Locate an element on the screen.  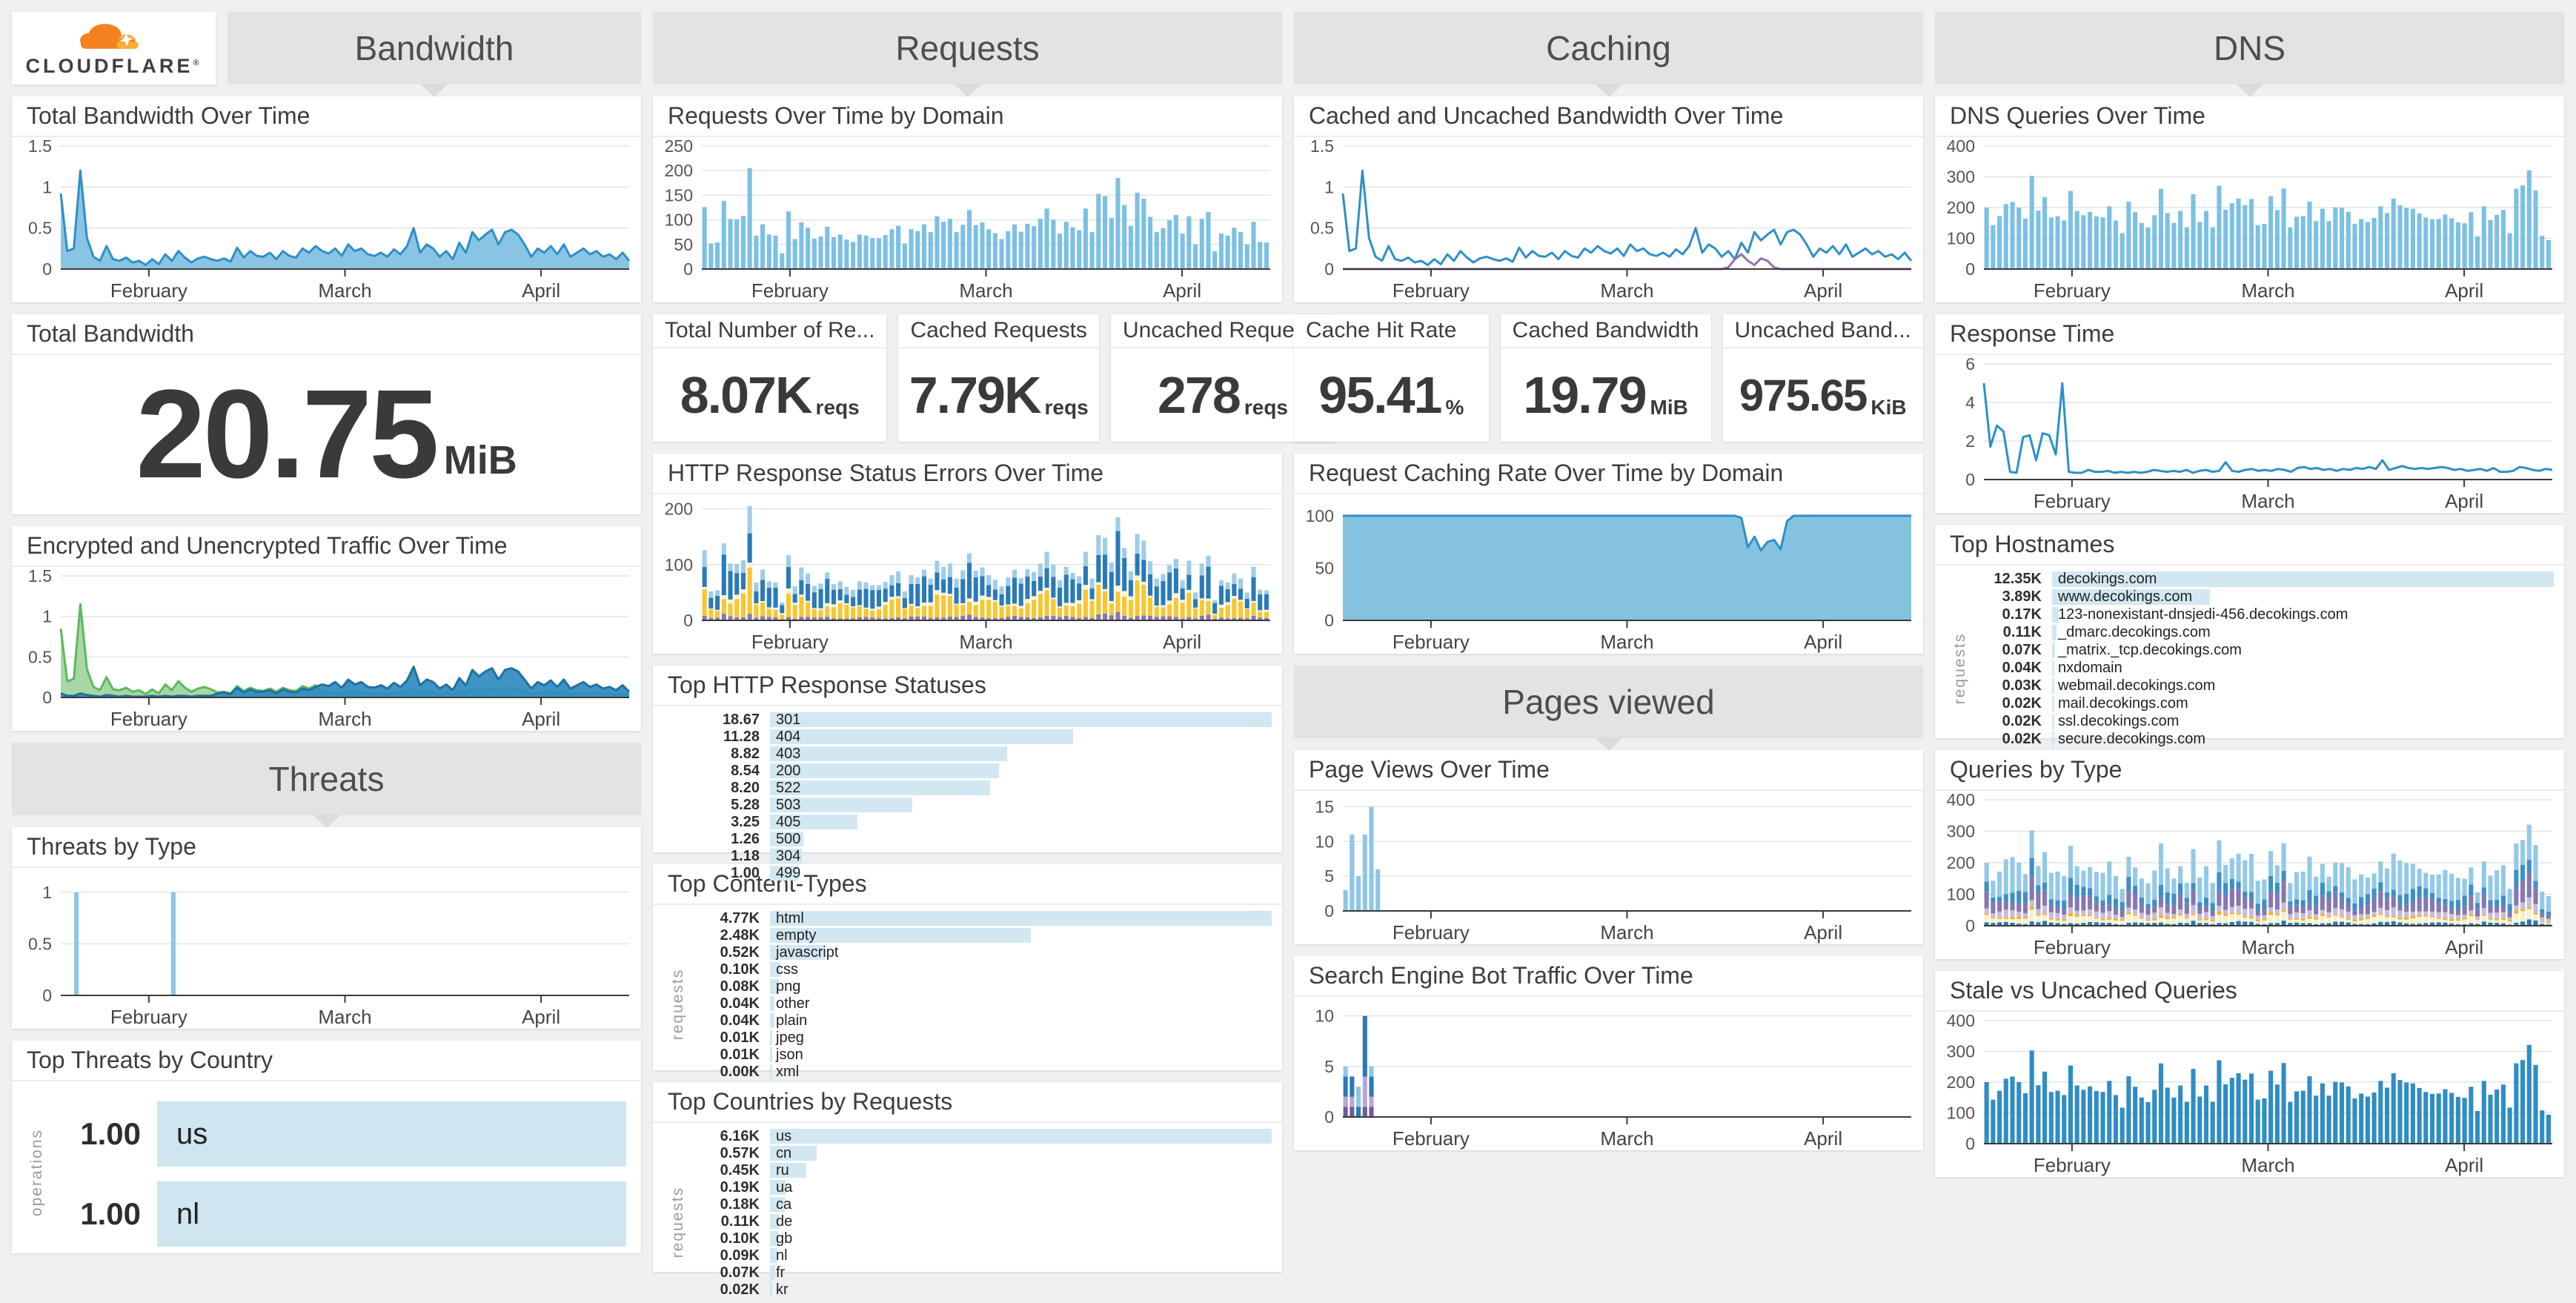
list-row: 0.01K jpeg is located at coordinates (977, 1038).